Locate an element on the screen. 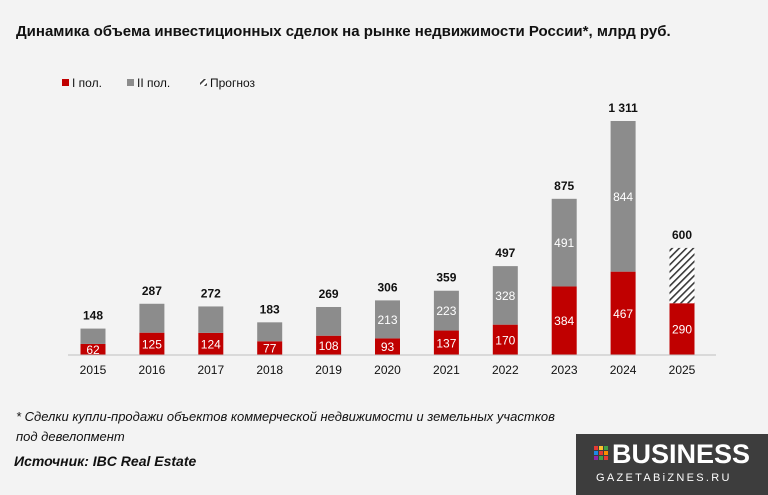 The image size is (768, 495). chart-source: Источник: IBC Real Estate is located at coordinates (105, 461).